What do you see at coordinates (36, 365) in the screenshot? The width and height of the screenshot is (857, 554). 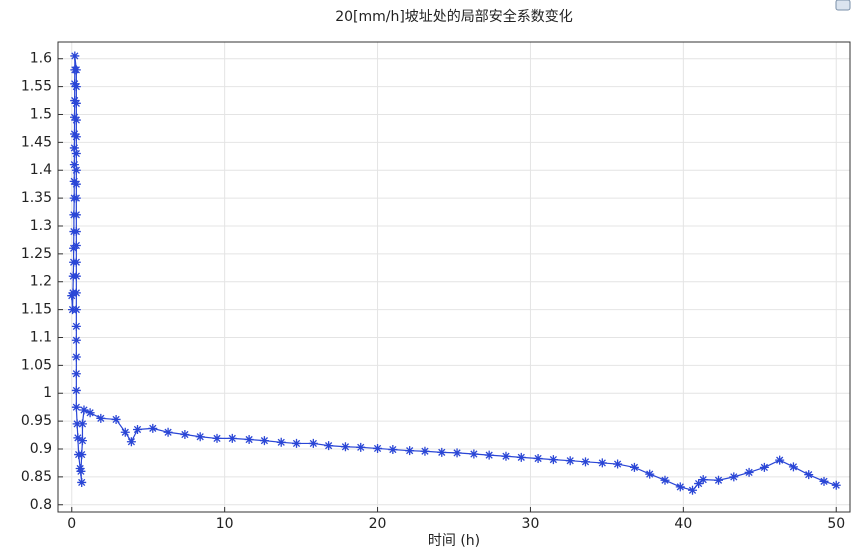 I see `y-tick-label: 1.05` at bounding box center [36, 365].